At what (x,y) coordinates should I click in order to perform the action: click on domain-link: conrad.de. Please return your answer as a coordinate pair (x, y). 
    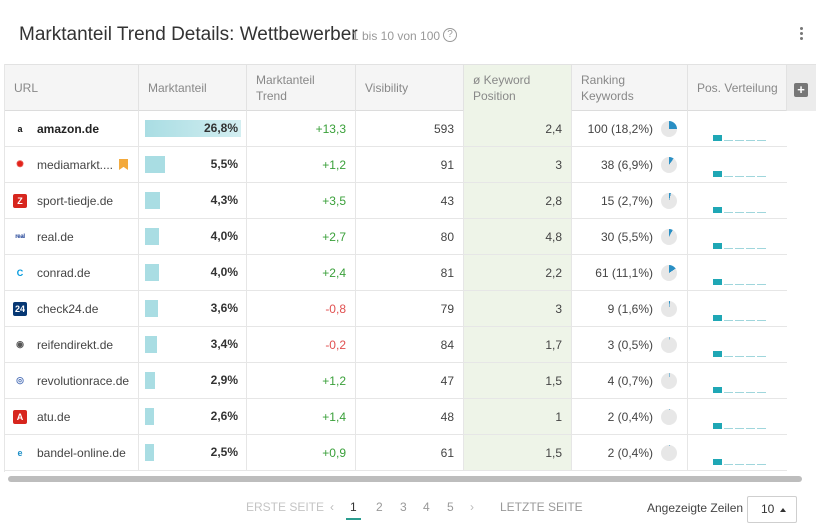
    Looking at the image, I should click on (64, 272).